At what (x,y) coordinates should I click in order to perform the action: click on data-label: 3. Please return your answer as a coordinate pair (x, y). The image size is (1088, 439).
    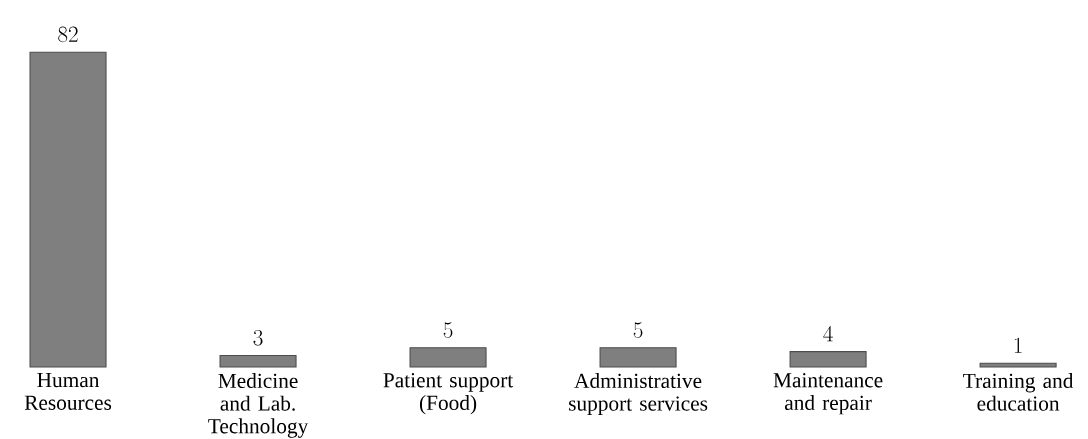
    Looking at the image, I should click on (258, 337).